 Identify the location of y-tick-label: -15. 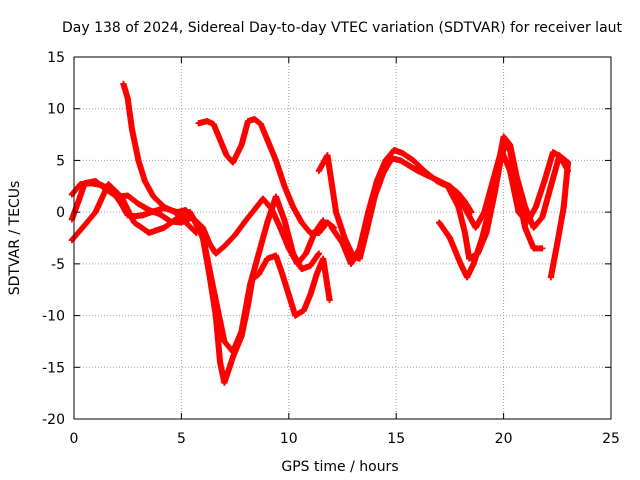
(53, 368).